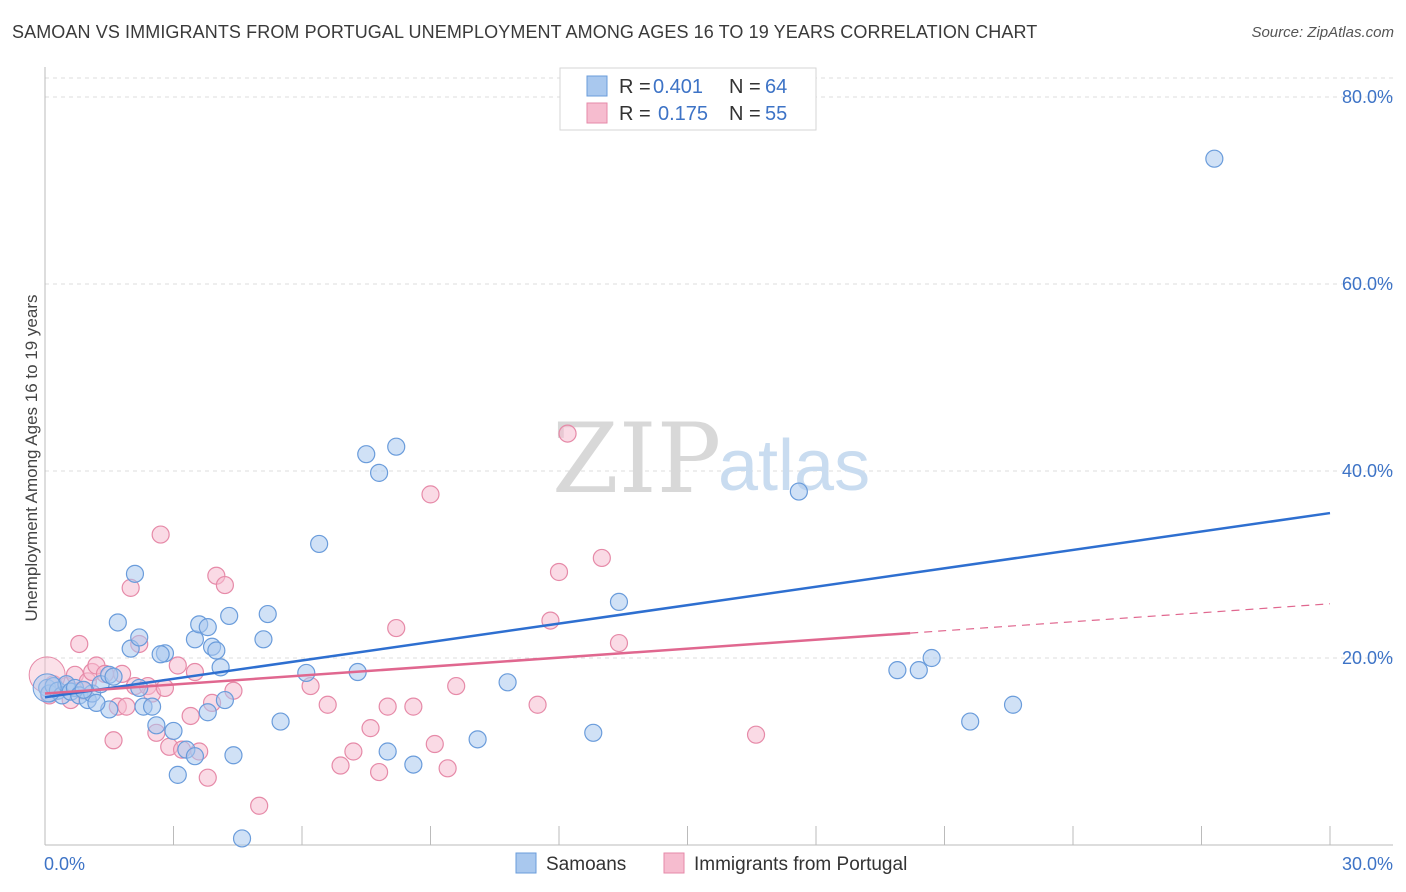 The width and height of the screenshot is (1406, 892). Describe the element at coordinates (526, 863) in the screenshot. I see `bottom-legend-swatch-samoans` at that location.